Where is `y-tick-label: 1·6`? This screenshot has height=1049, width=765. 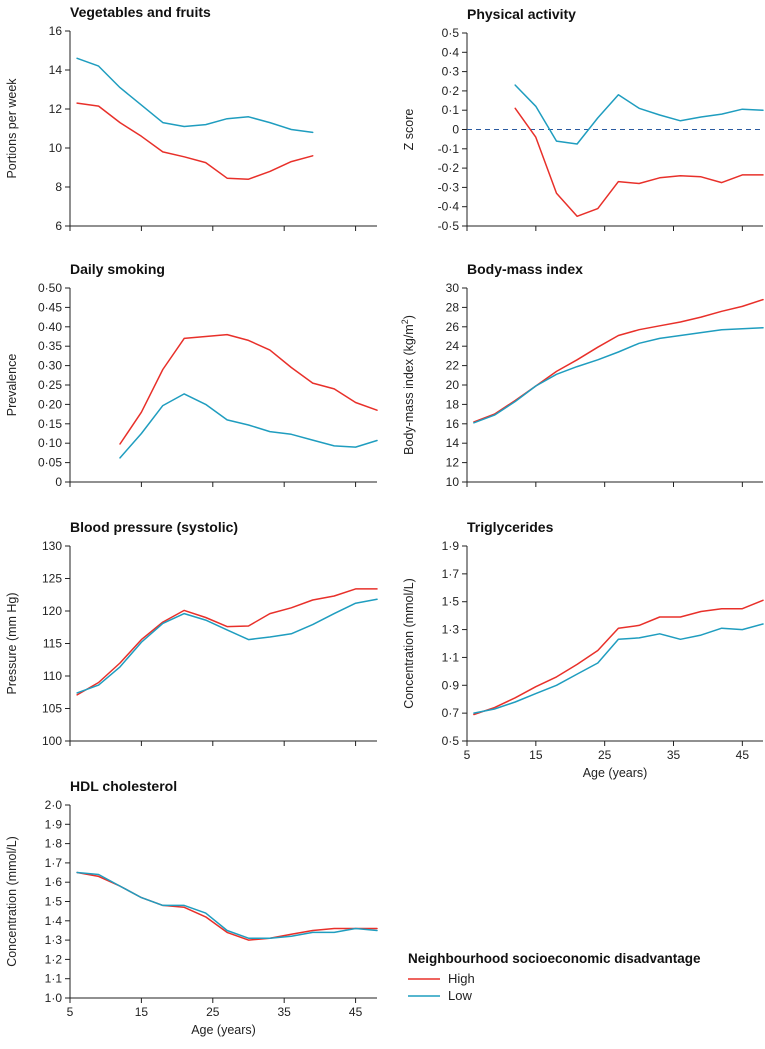
y-tick-label: 1·6 is located at coordinates (54, 882).